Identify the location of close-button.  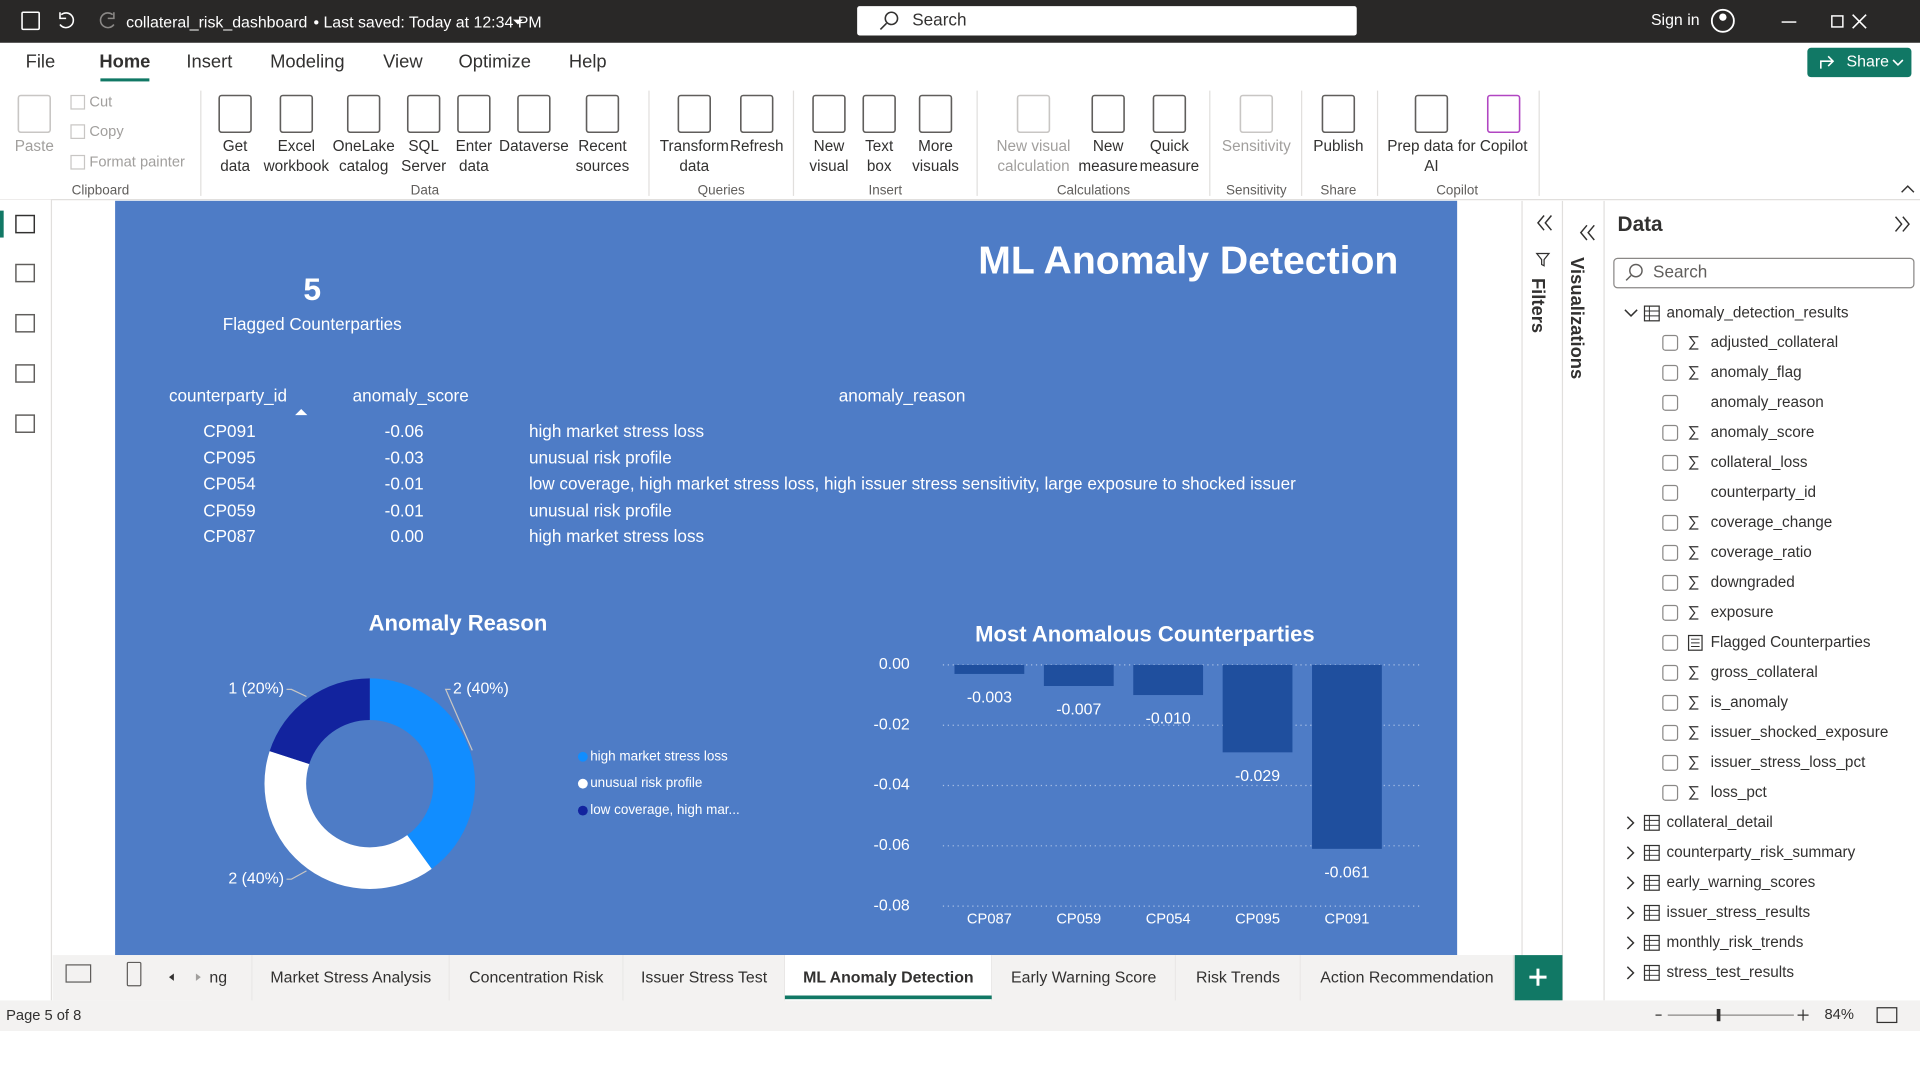
(1859, 21).